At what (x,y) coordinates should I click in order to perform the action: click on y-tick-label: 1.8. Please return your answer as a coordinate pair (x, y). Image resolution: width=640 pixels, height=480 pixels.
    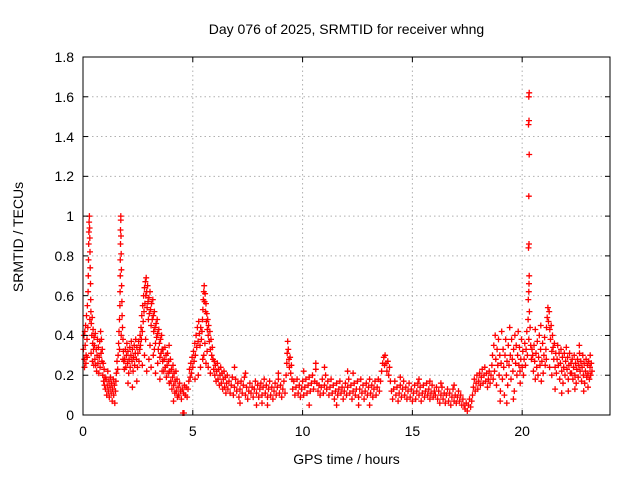
    Looking at the image, I should click on (64, 57).